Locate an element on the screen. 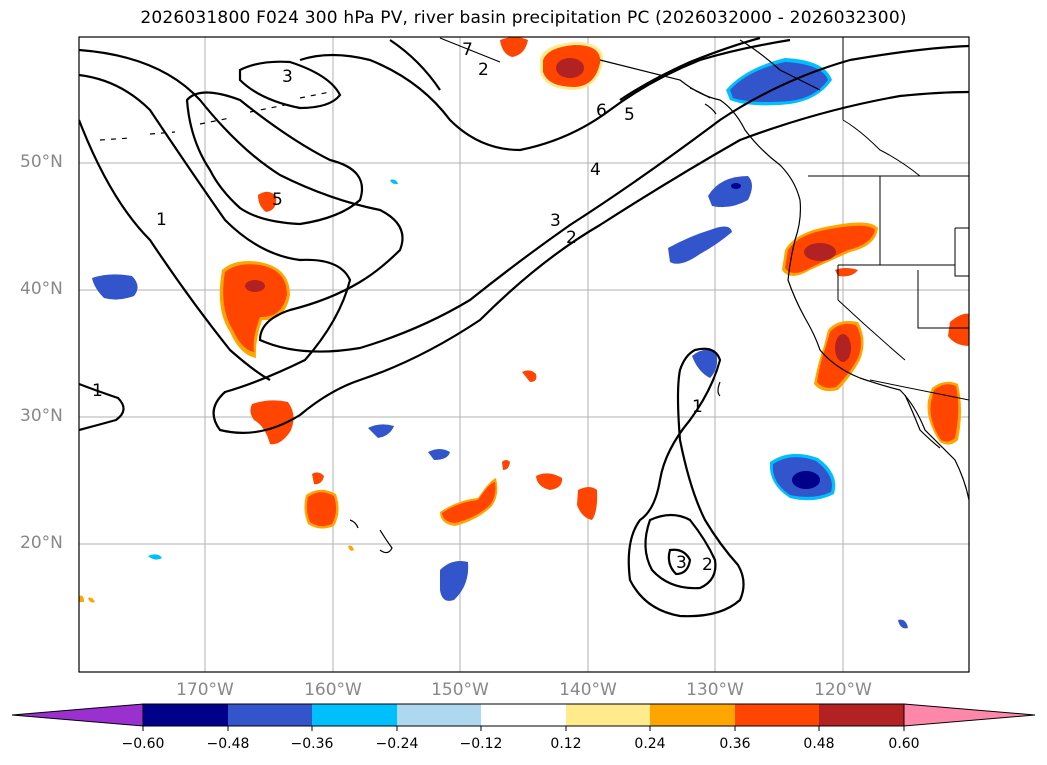 The width and height of the screenshot is (1047, 765). lon-label: 170°W is located at coordinates (205, 690).